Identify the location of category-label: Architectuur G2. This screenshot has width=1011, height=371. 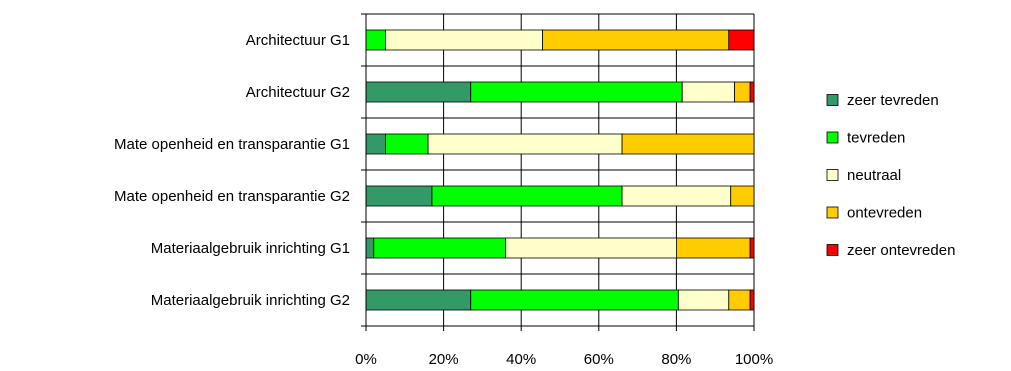
(298, 92).